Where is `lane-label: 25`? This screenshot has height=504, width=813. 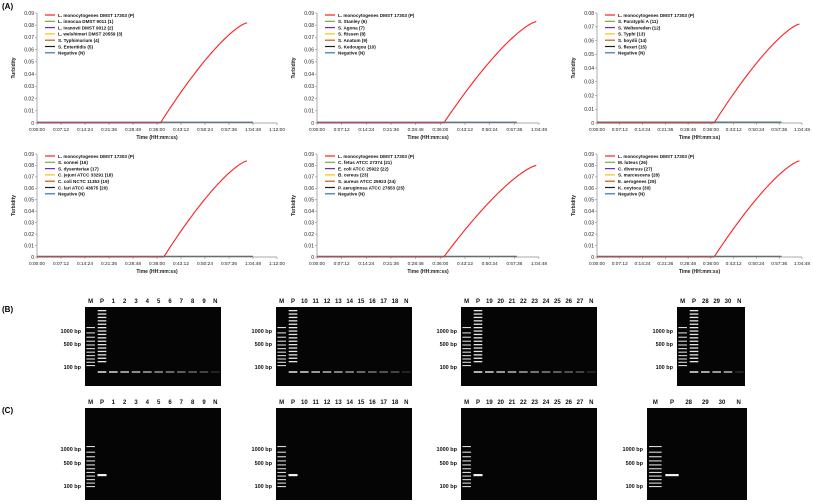
lane-label: 25 is located at coordinates (557, 302).